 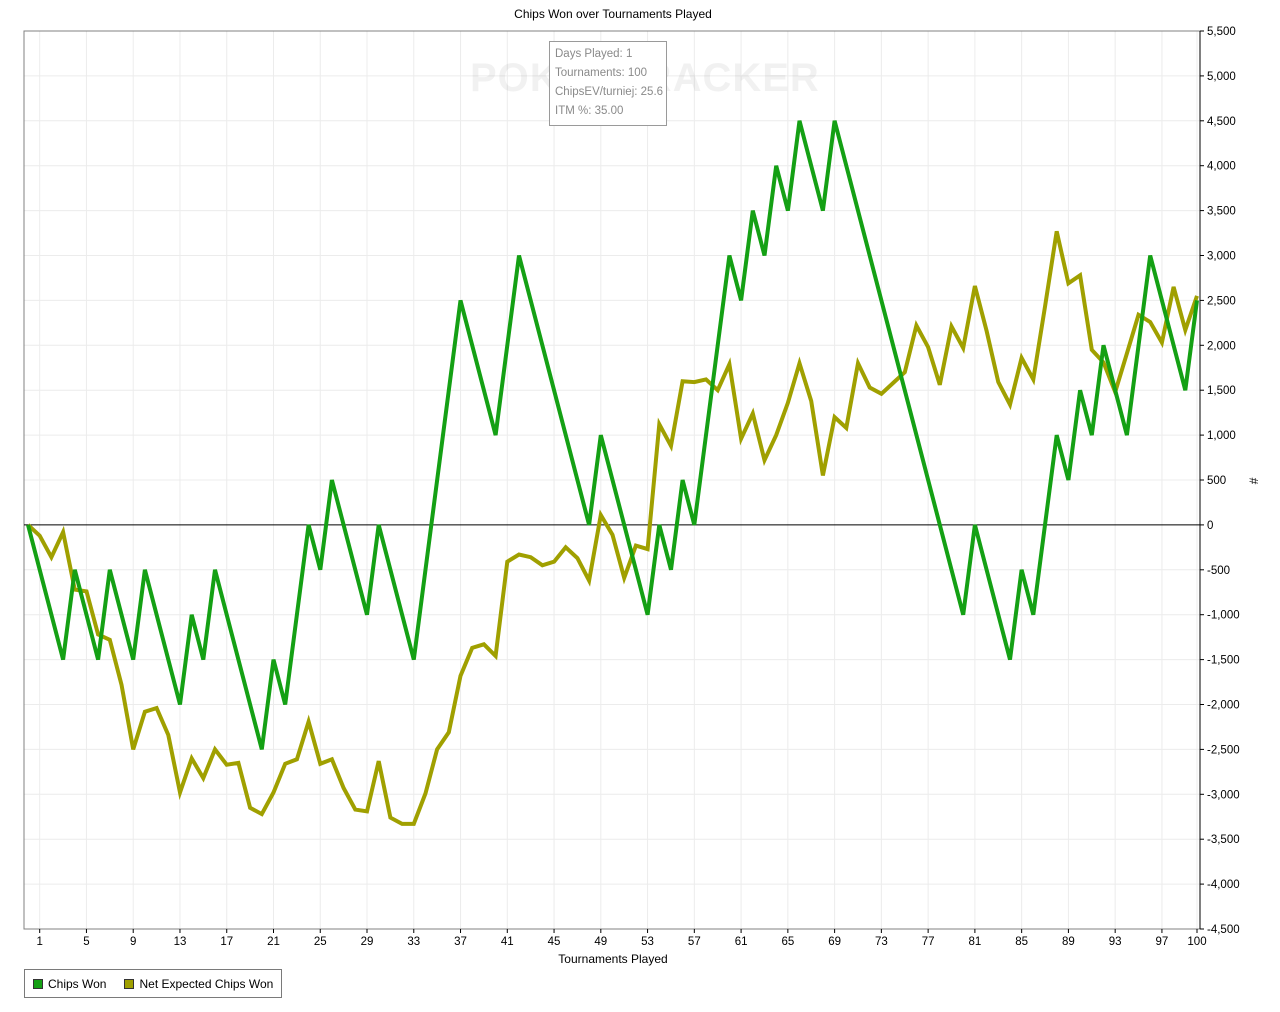 I want to click on legend-label: Net Expected Chips Won, so click(x=206, y=983).